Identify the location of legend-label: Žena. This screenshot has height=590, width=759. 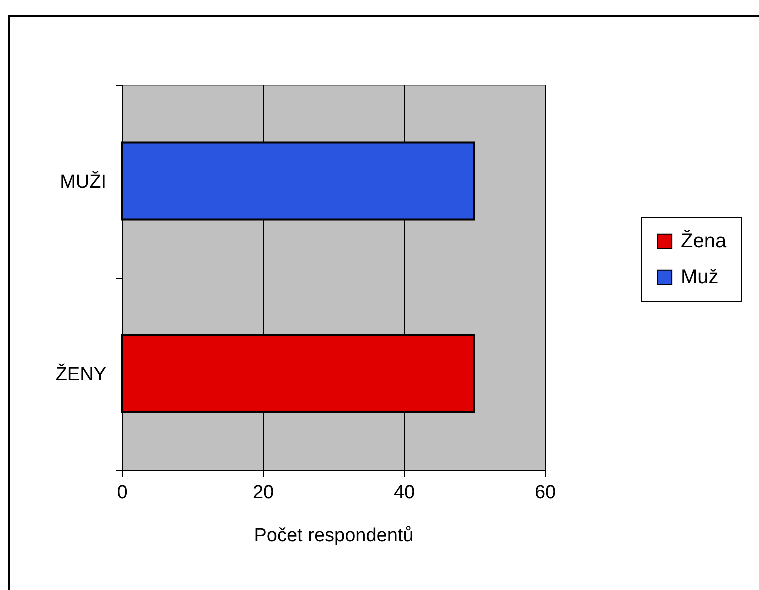
(704, 241).